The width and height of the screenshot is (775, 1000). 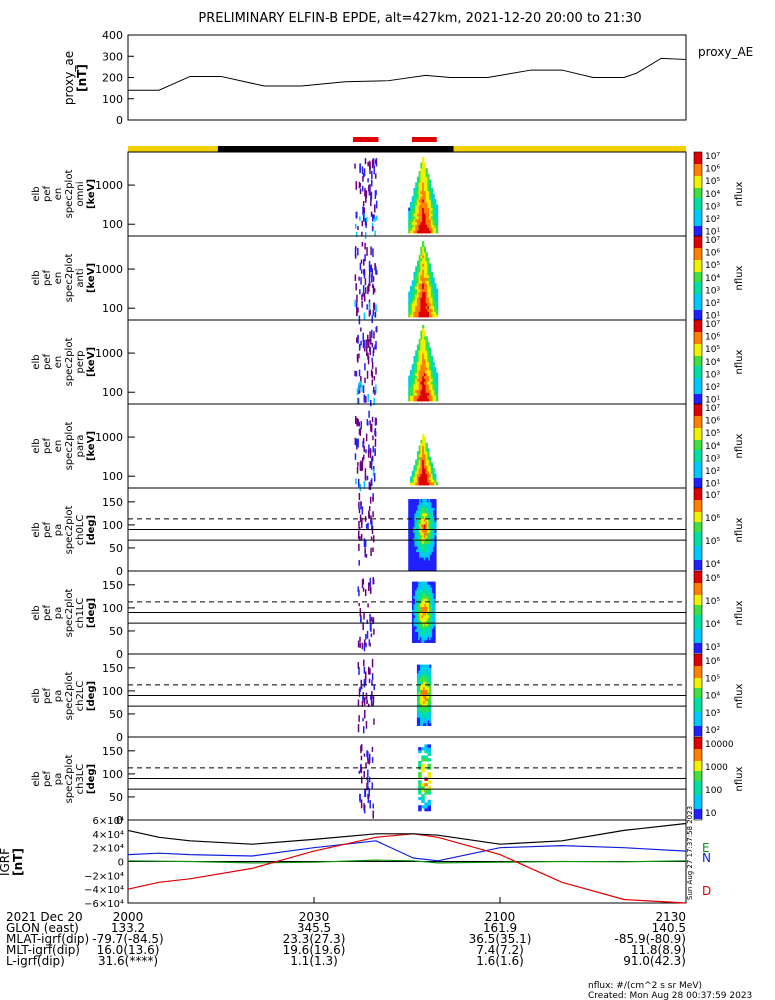 I want to click on ae-tick-label: 400, so click(x=112, y=35).